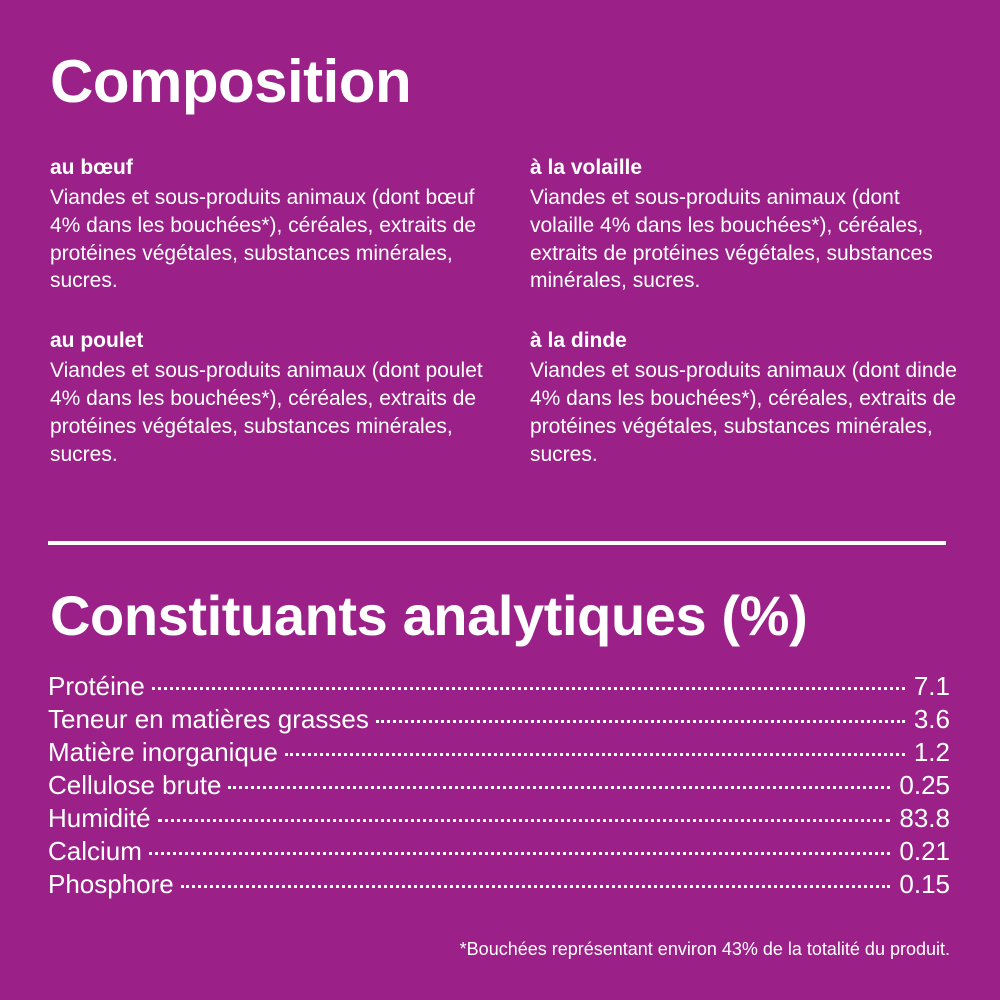  What do you see at coordinates (95, 851) in the screenshot?
I see `nutrient-label: Calcium` at bounding box center [95, 851].